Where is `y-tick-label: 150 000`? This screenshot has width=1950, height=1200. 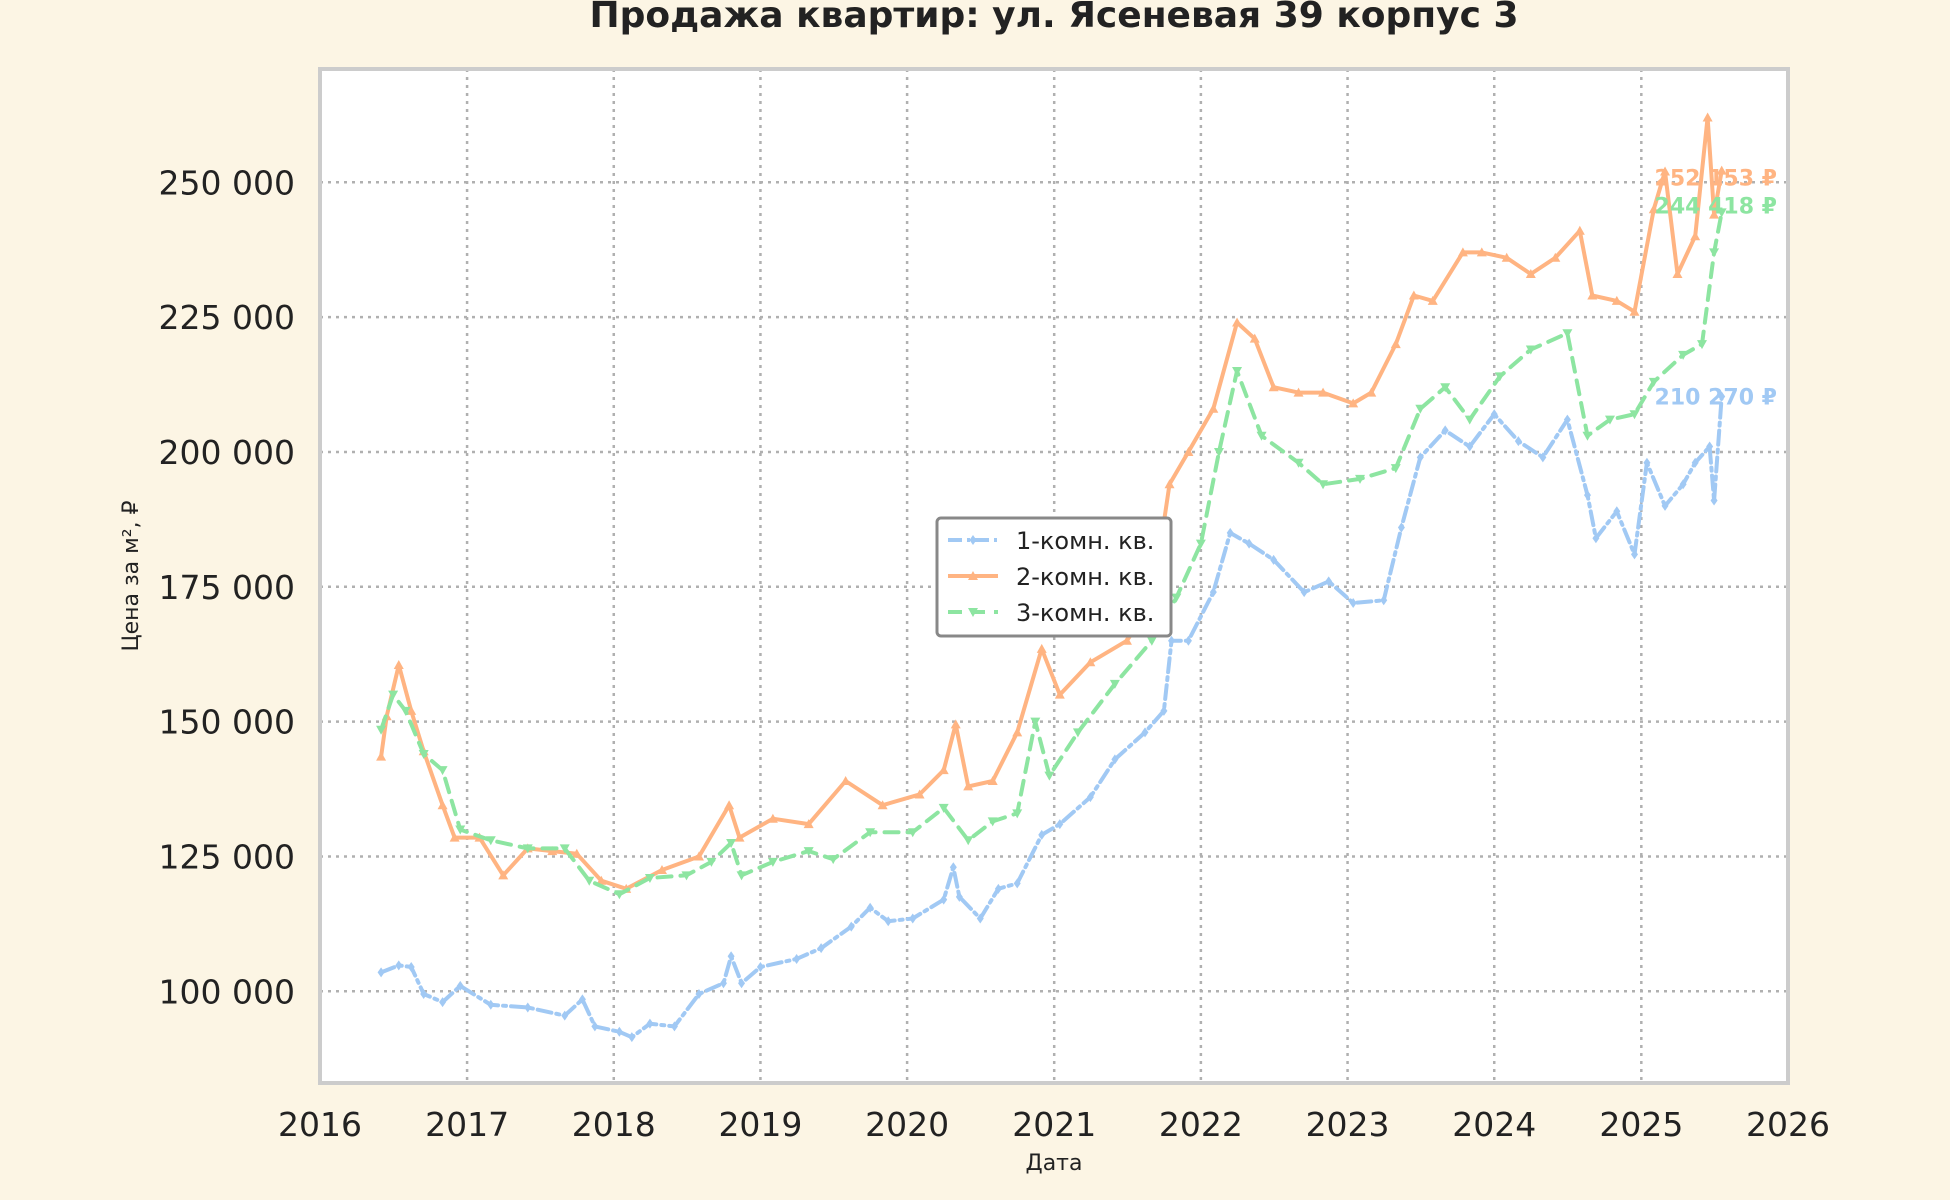 y-tick-label: 150 000 is located at coordinates (227, 722).